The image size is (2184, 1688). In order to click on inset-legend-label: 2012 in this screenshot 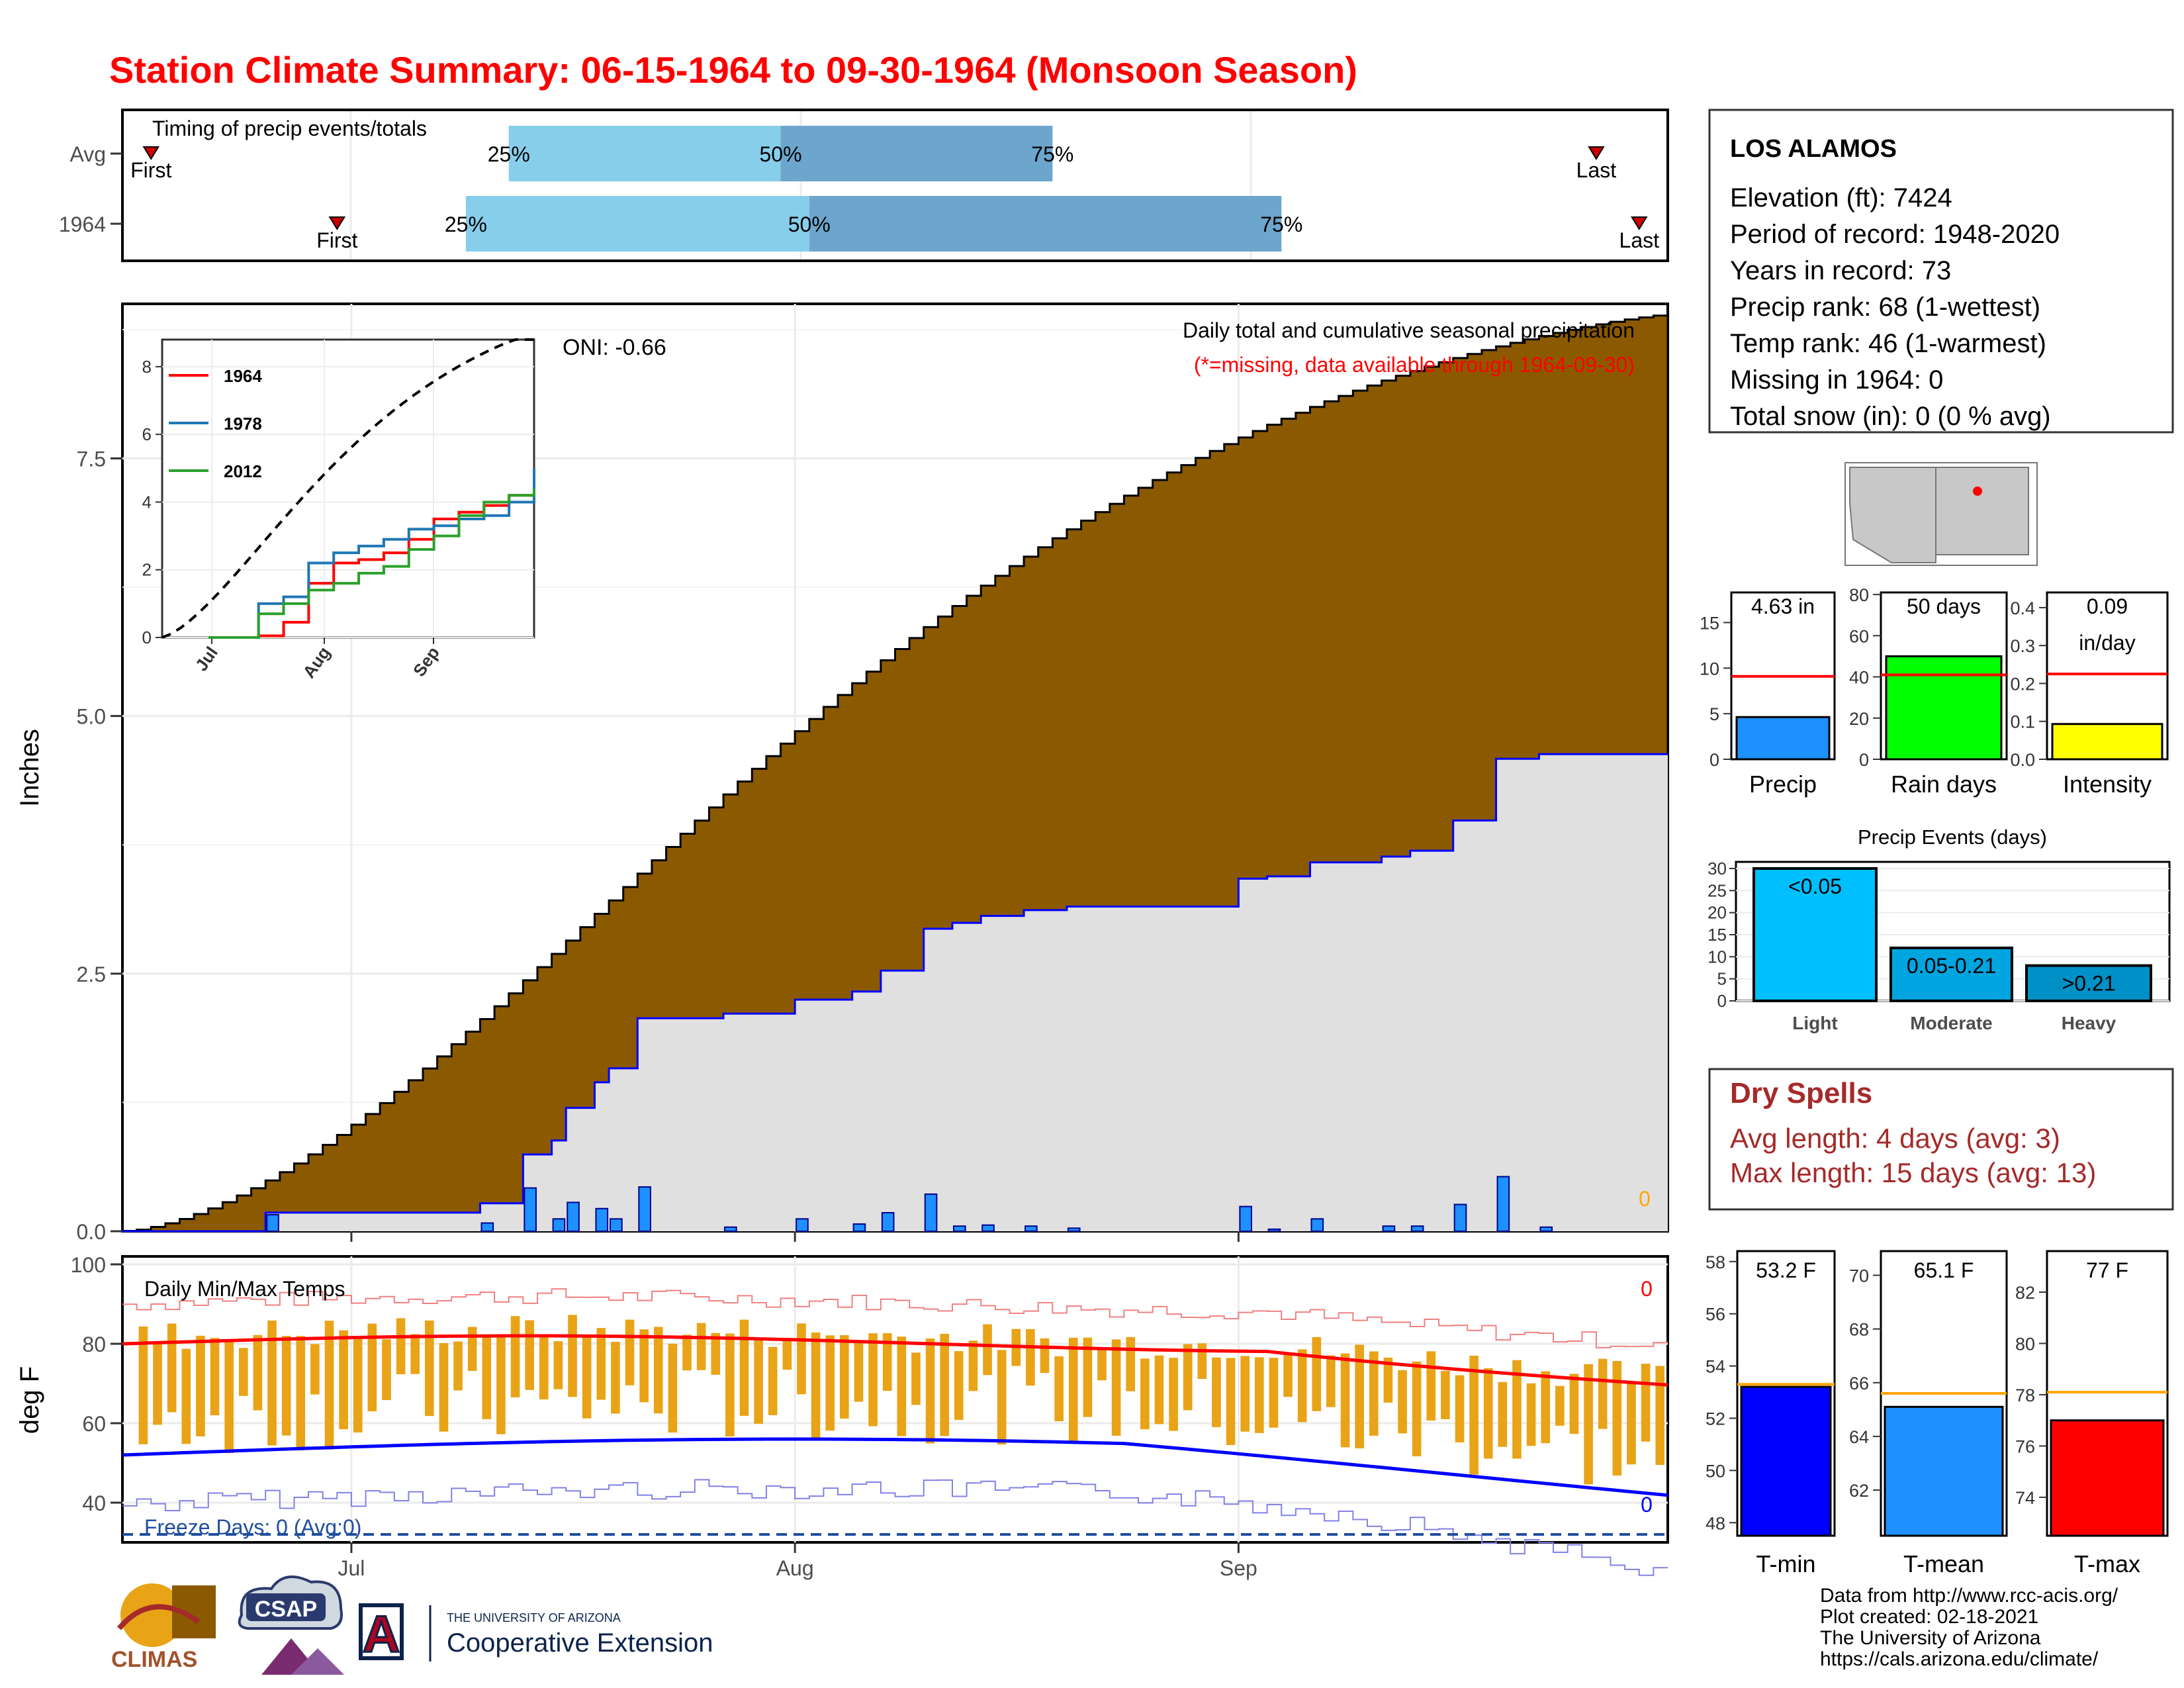, I will do `click(243, 471)`.